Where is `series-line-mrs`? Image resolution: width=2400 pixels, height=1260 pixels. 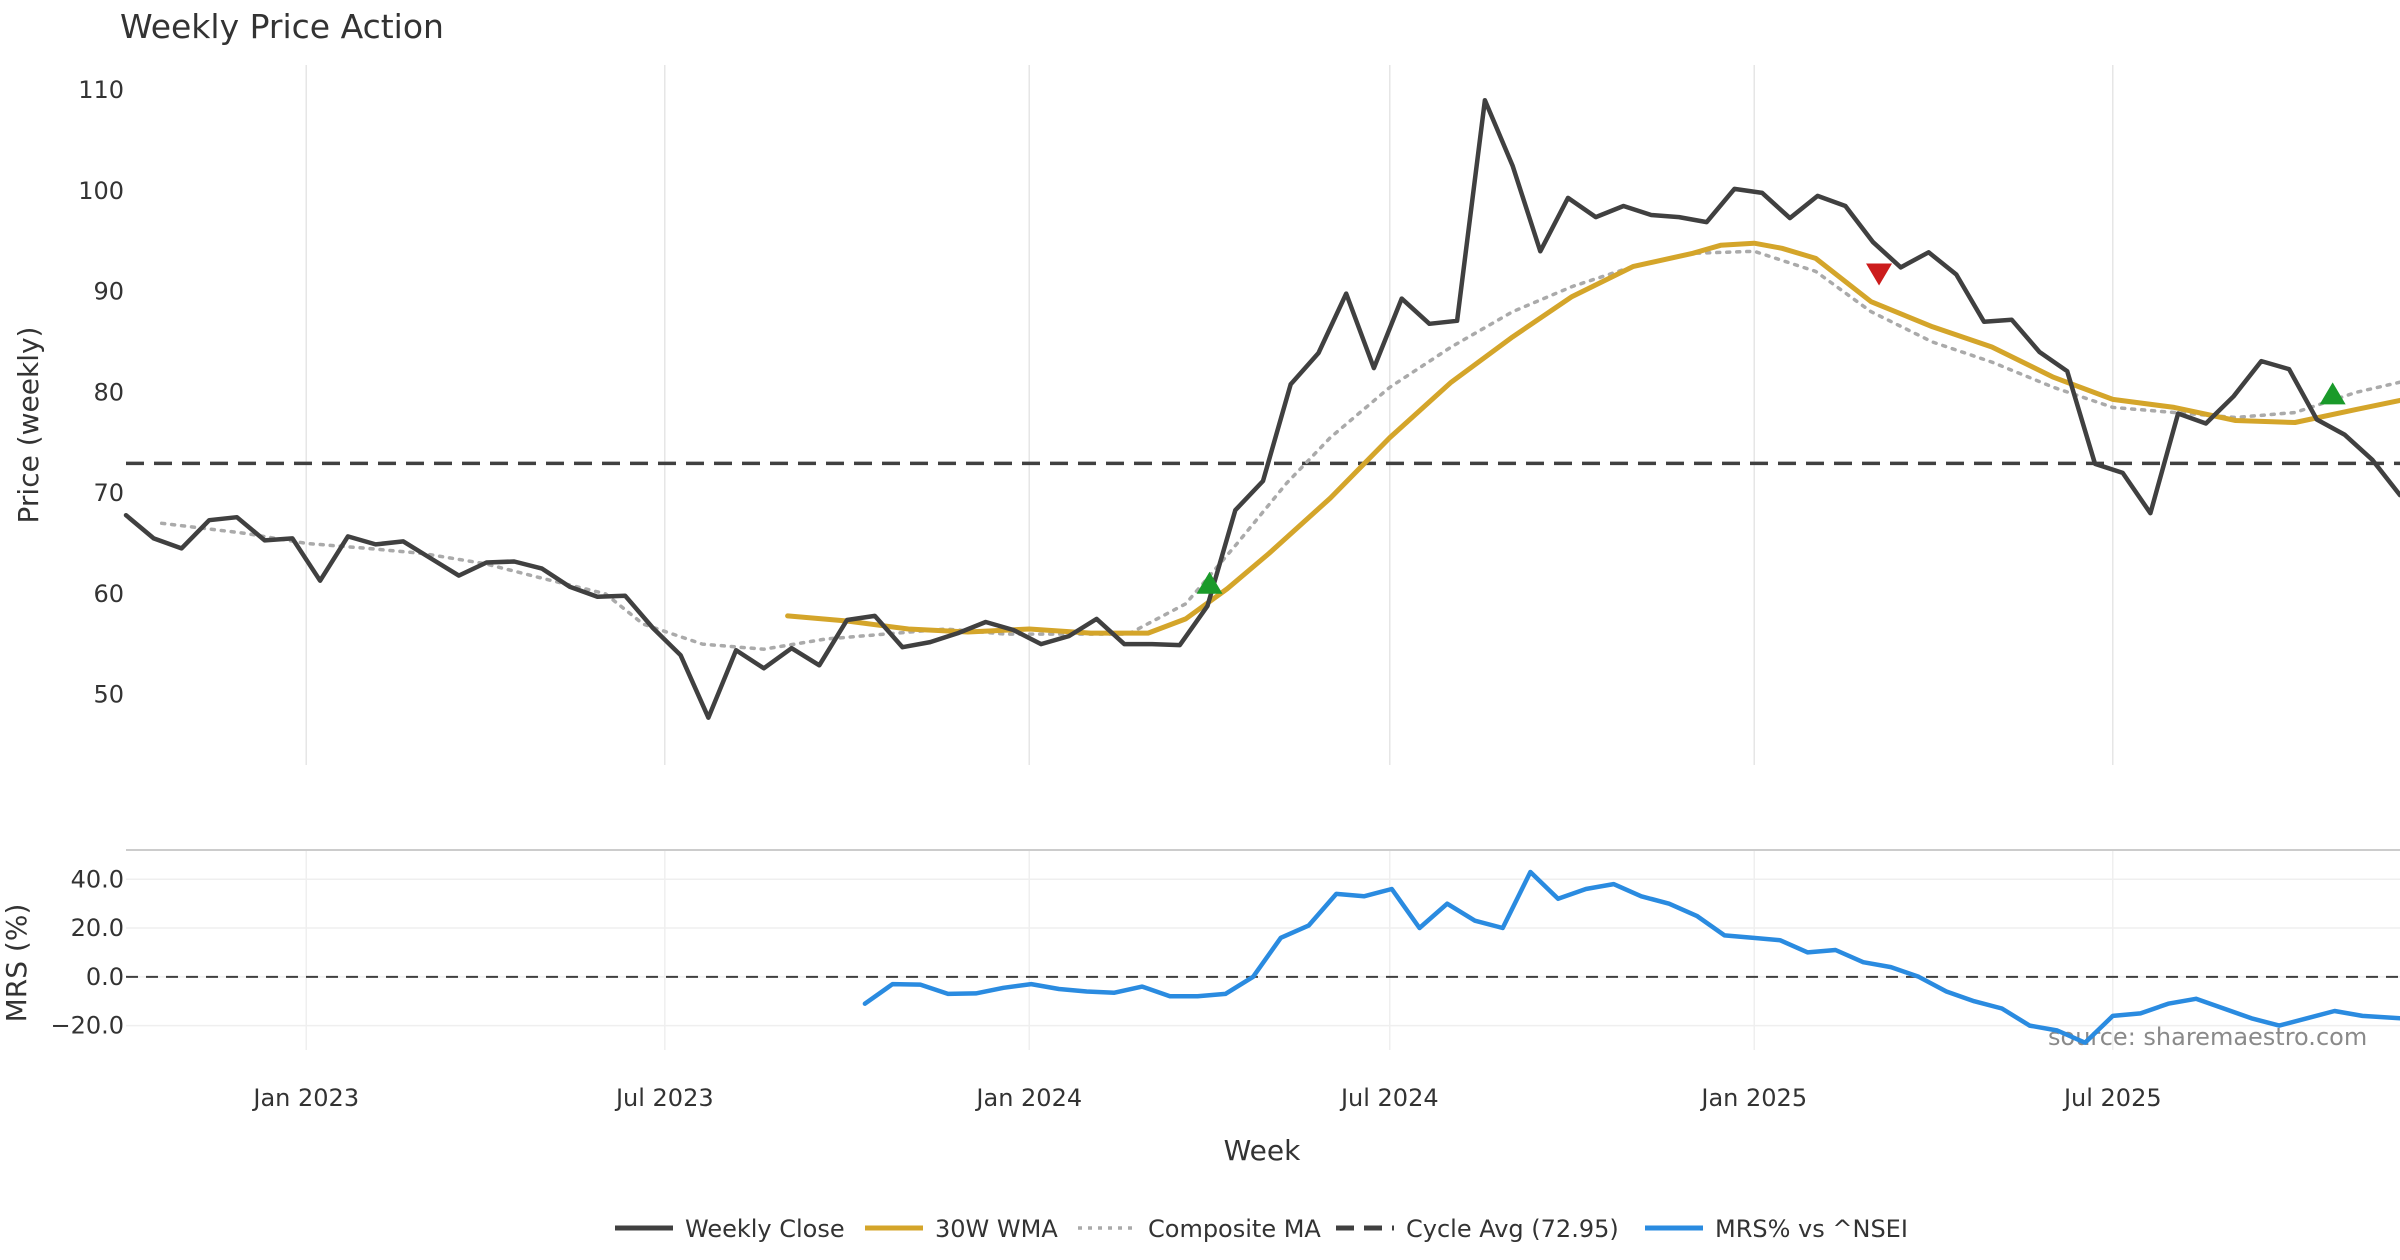
series-line-mrs is located at coordinates (1631, 957).